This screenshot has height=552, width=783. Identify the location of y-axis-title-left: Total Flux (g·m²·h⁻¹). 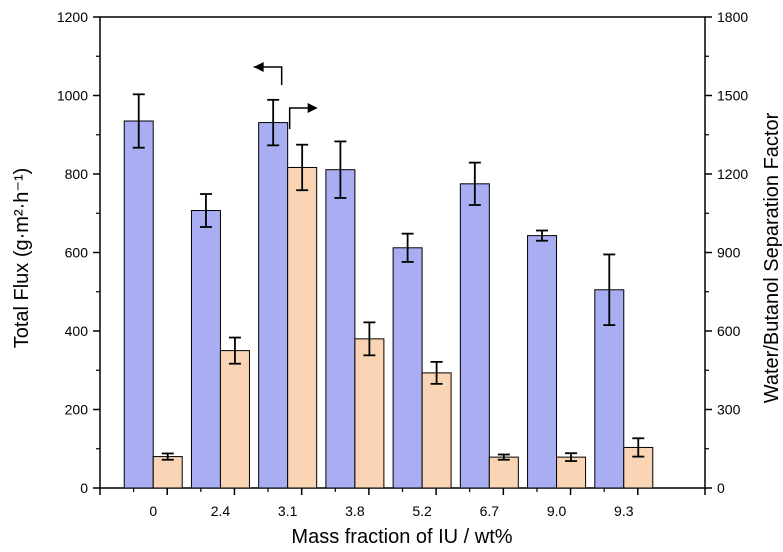
(22, 258).